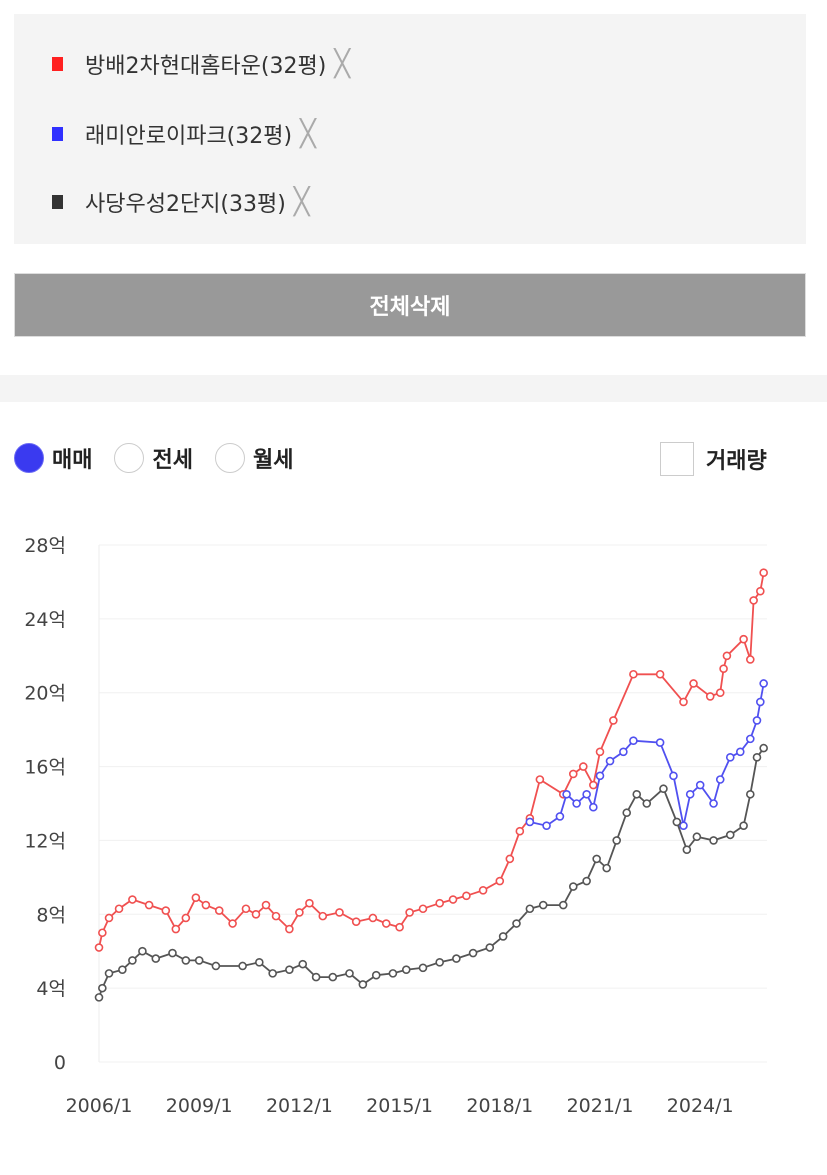  What do you see at coordinates (342, 64) in the screenshot?
I see `remove-icon: ╳` at bounding box center [342, 64].